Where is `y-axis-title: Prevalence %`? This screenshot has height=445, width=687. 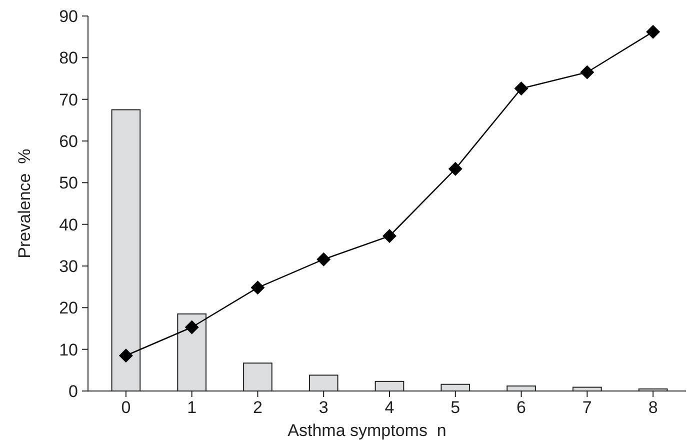 y-axis-title: Prevalence % is located at coordinates (24, 203).